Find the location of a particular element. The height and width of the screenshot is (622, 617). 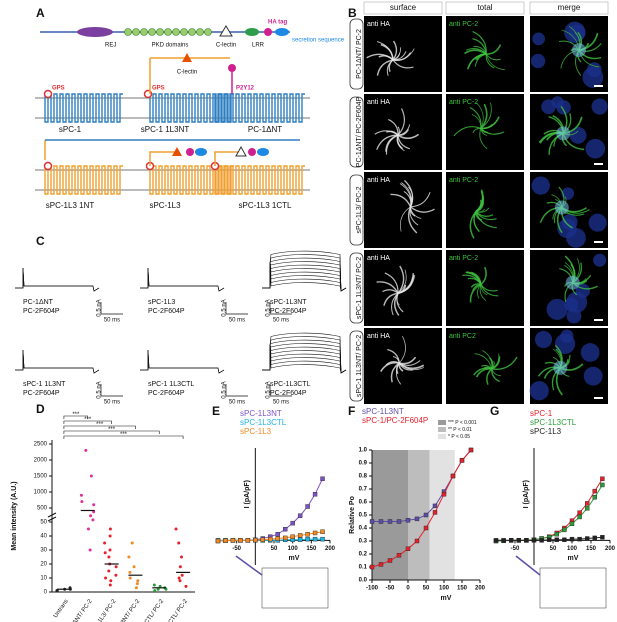

label: REJ is located at coordinates (110, 46).